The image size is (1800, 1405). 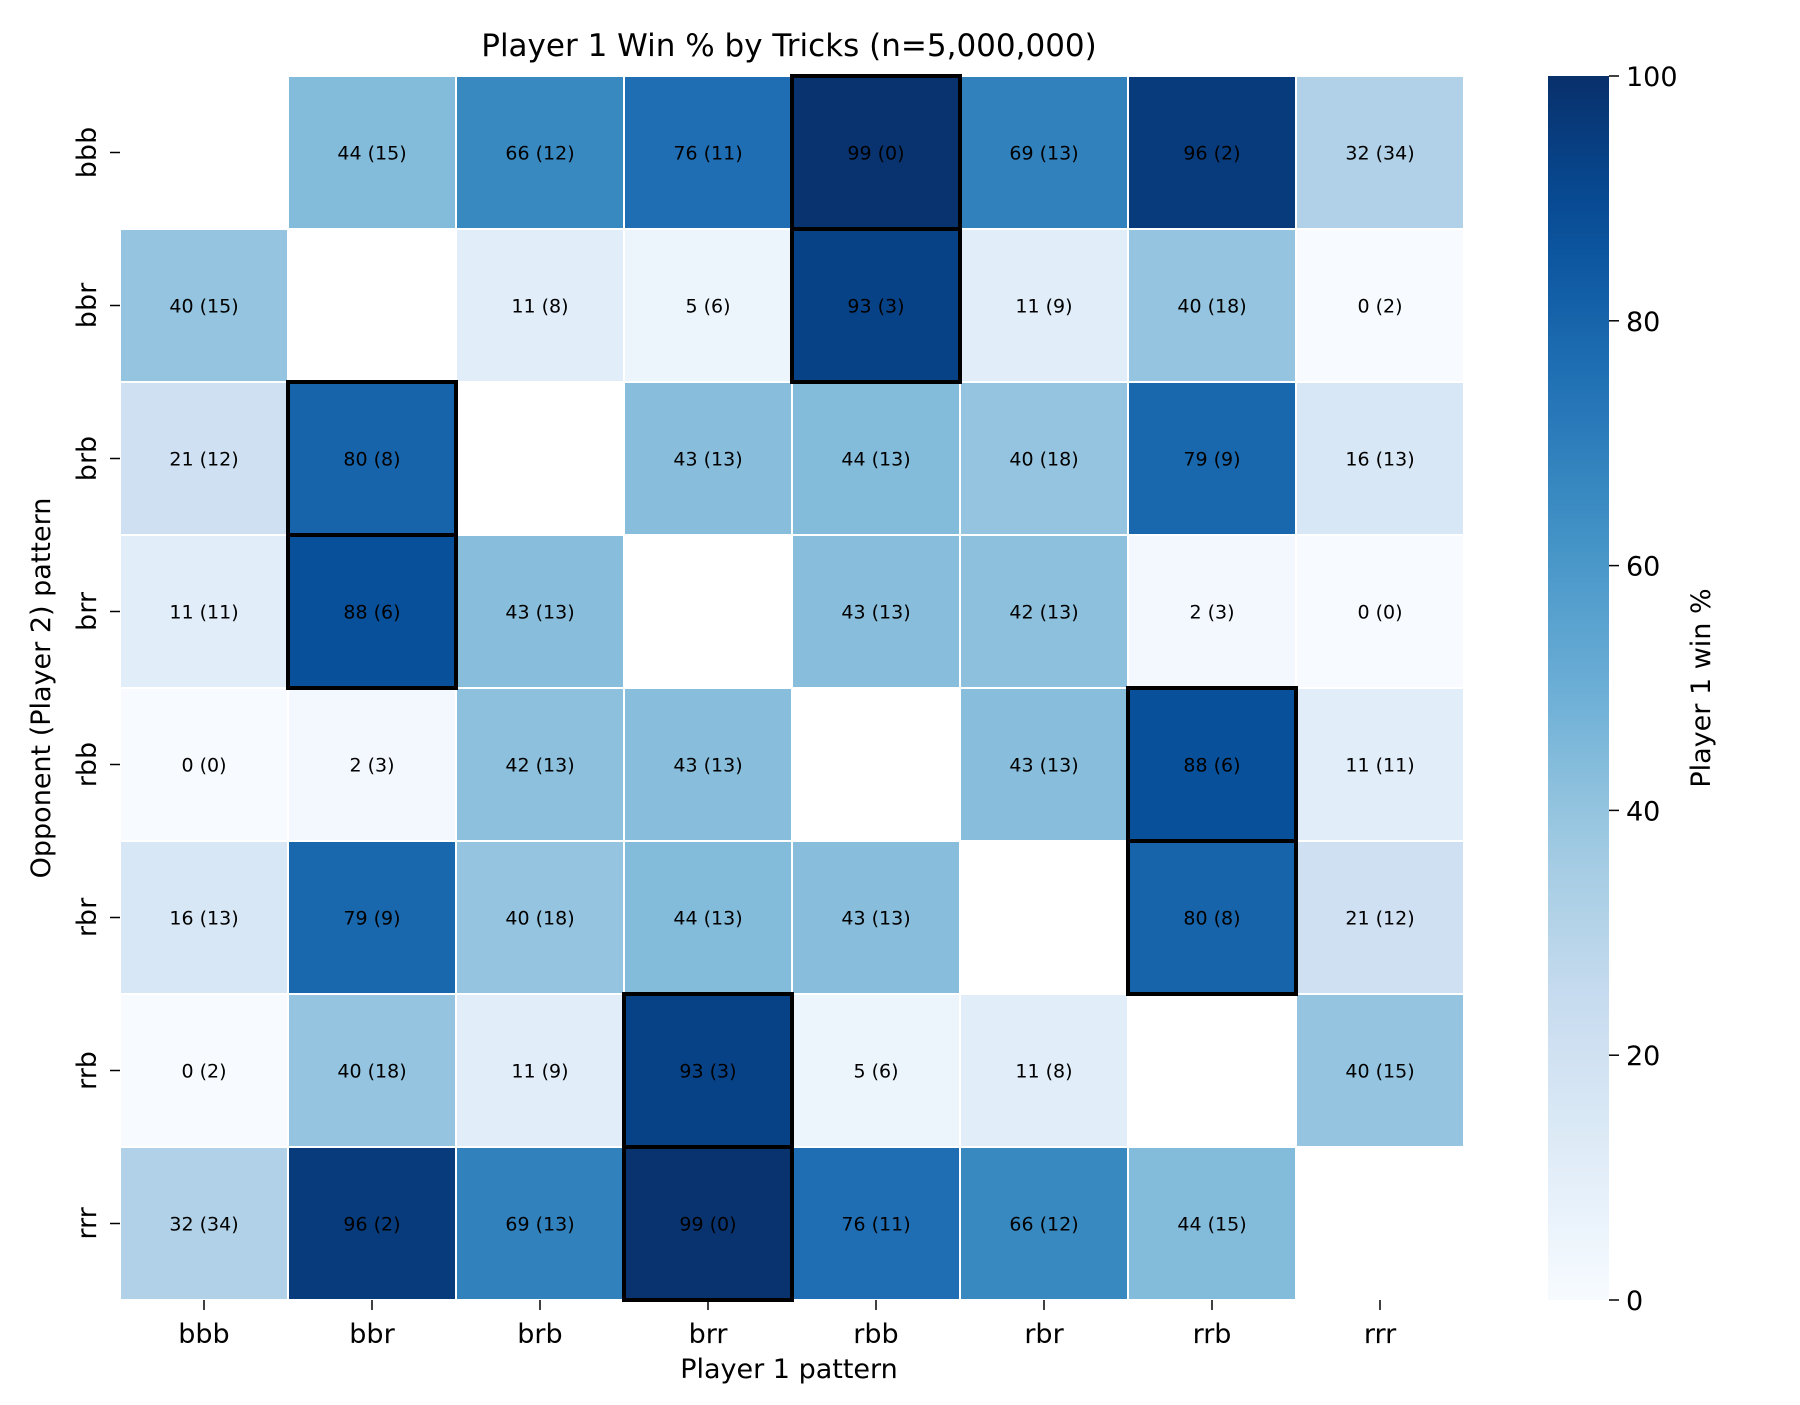 I want to click on x-tick-label: rrr, so click(x=1380, y=1334).